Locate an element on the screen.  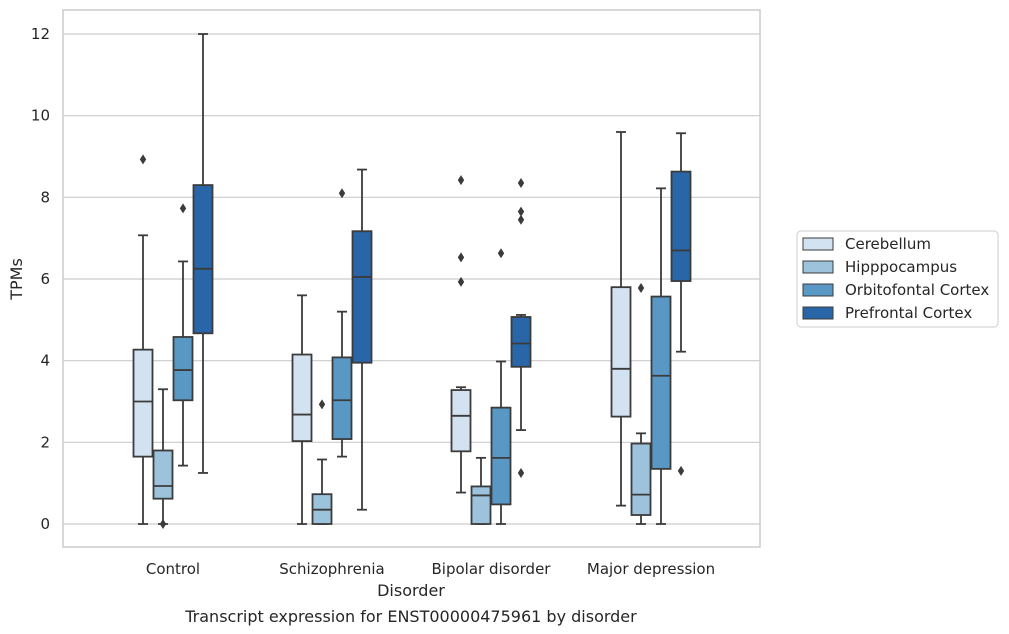
x-tick-label: Bipolar disorder is located at coordinates (492, 569).